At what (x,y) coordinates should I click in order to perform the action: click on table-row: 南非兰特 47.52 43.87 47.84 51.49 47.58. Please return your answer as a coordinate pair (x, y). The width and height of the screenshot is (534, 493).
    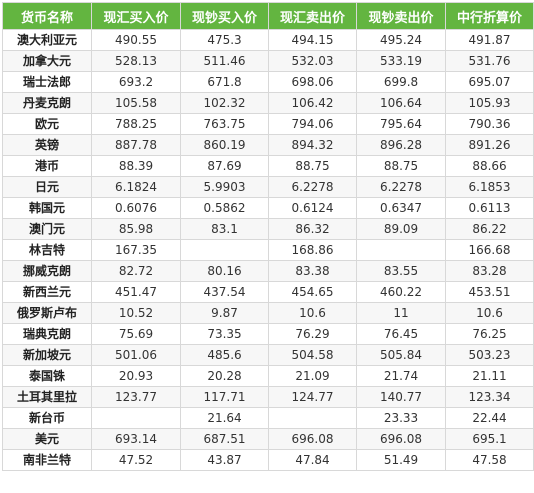
    Looking at the image, I should click on (268, 460).